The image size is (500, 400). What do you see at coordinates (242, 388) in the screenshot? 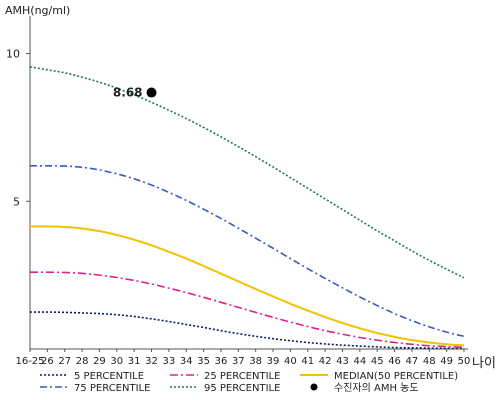
I see `legend-label: 95 PERCENTILE` at bounding box center [242, 388].